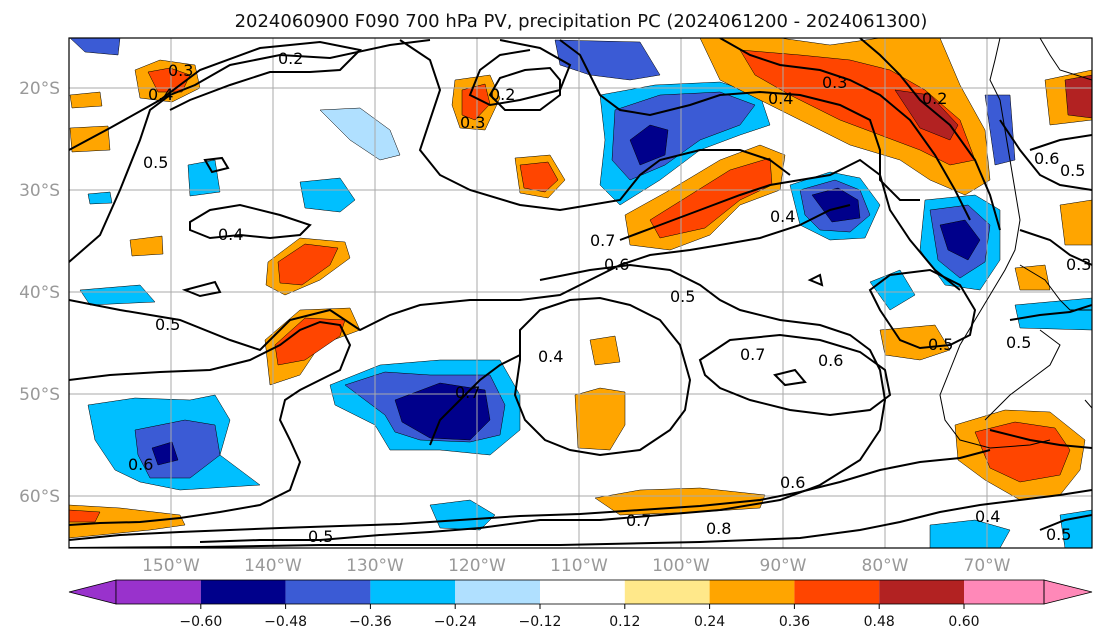  What do you see at coordinates (718, 528) in the screenshot?
I see `contour-label: 0.8` at bounding box center [718, 528].